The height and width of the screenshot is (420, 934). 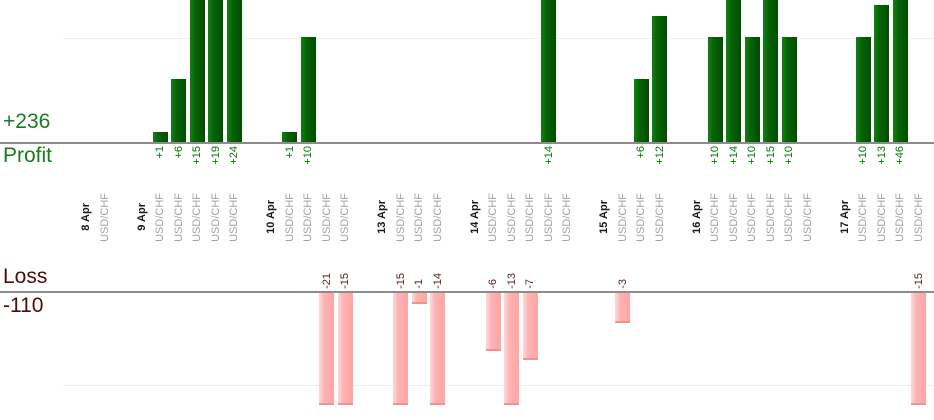 What do you see at coordinates (493, 267) in the screenshot?
I see `loss-value-slot: -6` at bounding box center [493, 267].